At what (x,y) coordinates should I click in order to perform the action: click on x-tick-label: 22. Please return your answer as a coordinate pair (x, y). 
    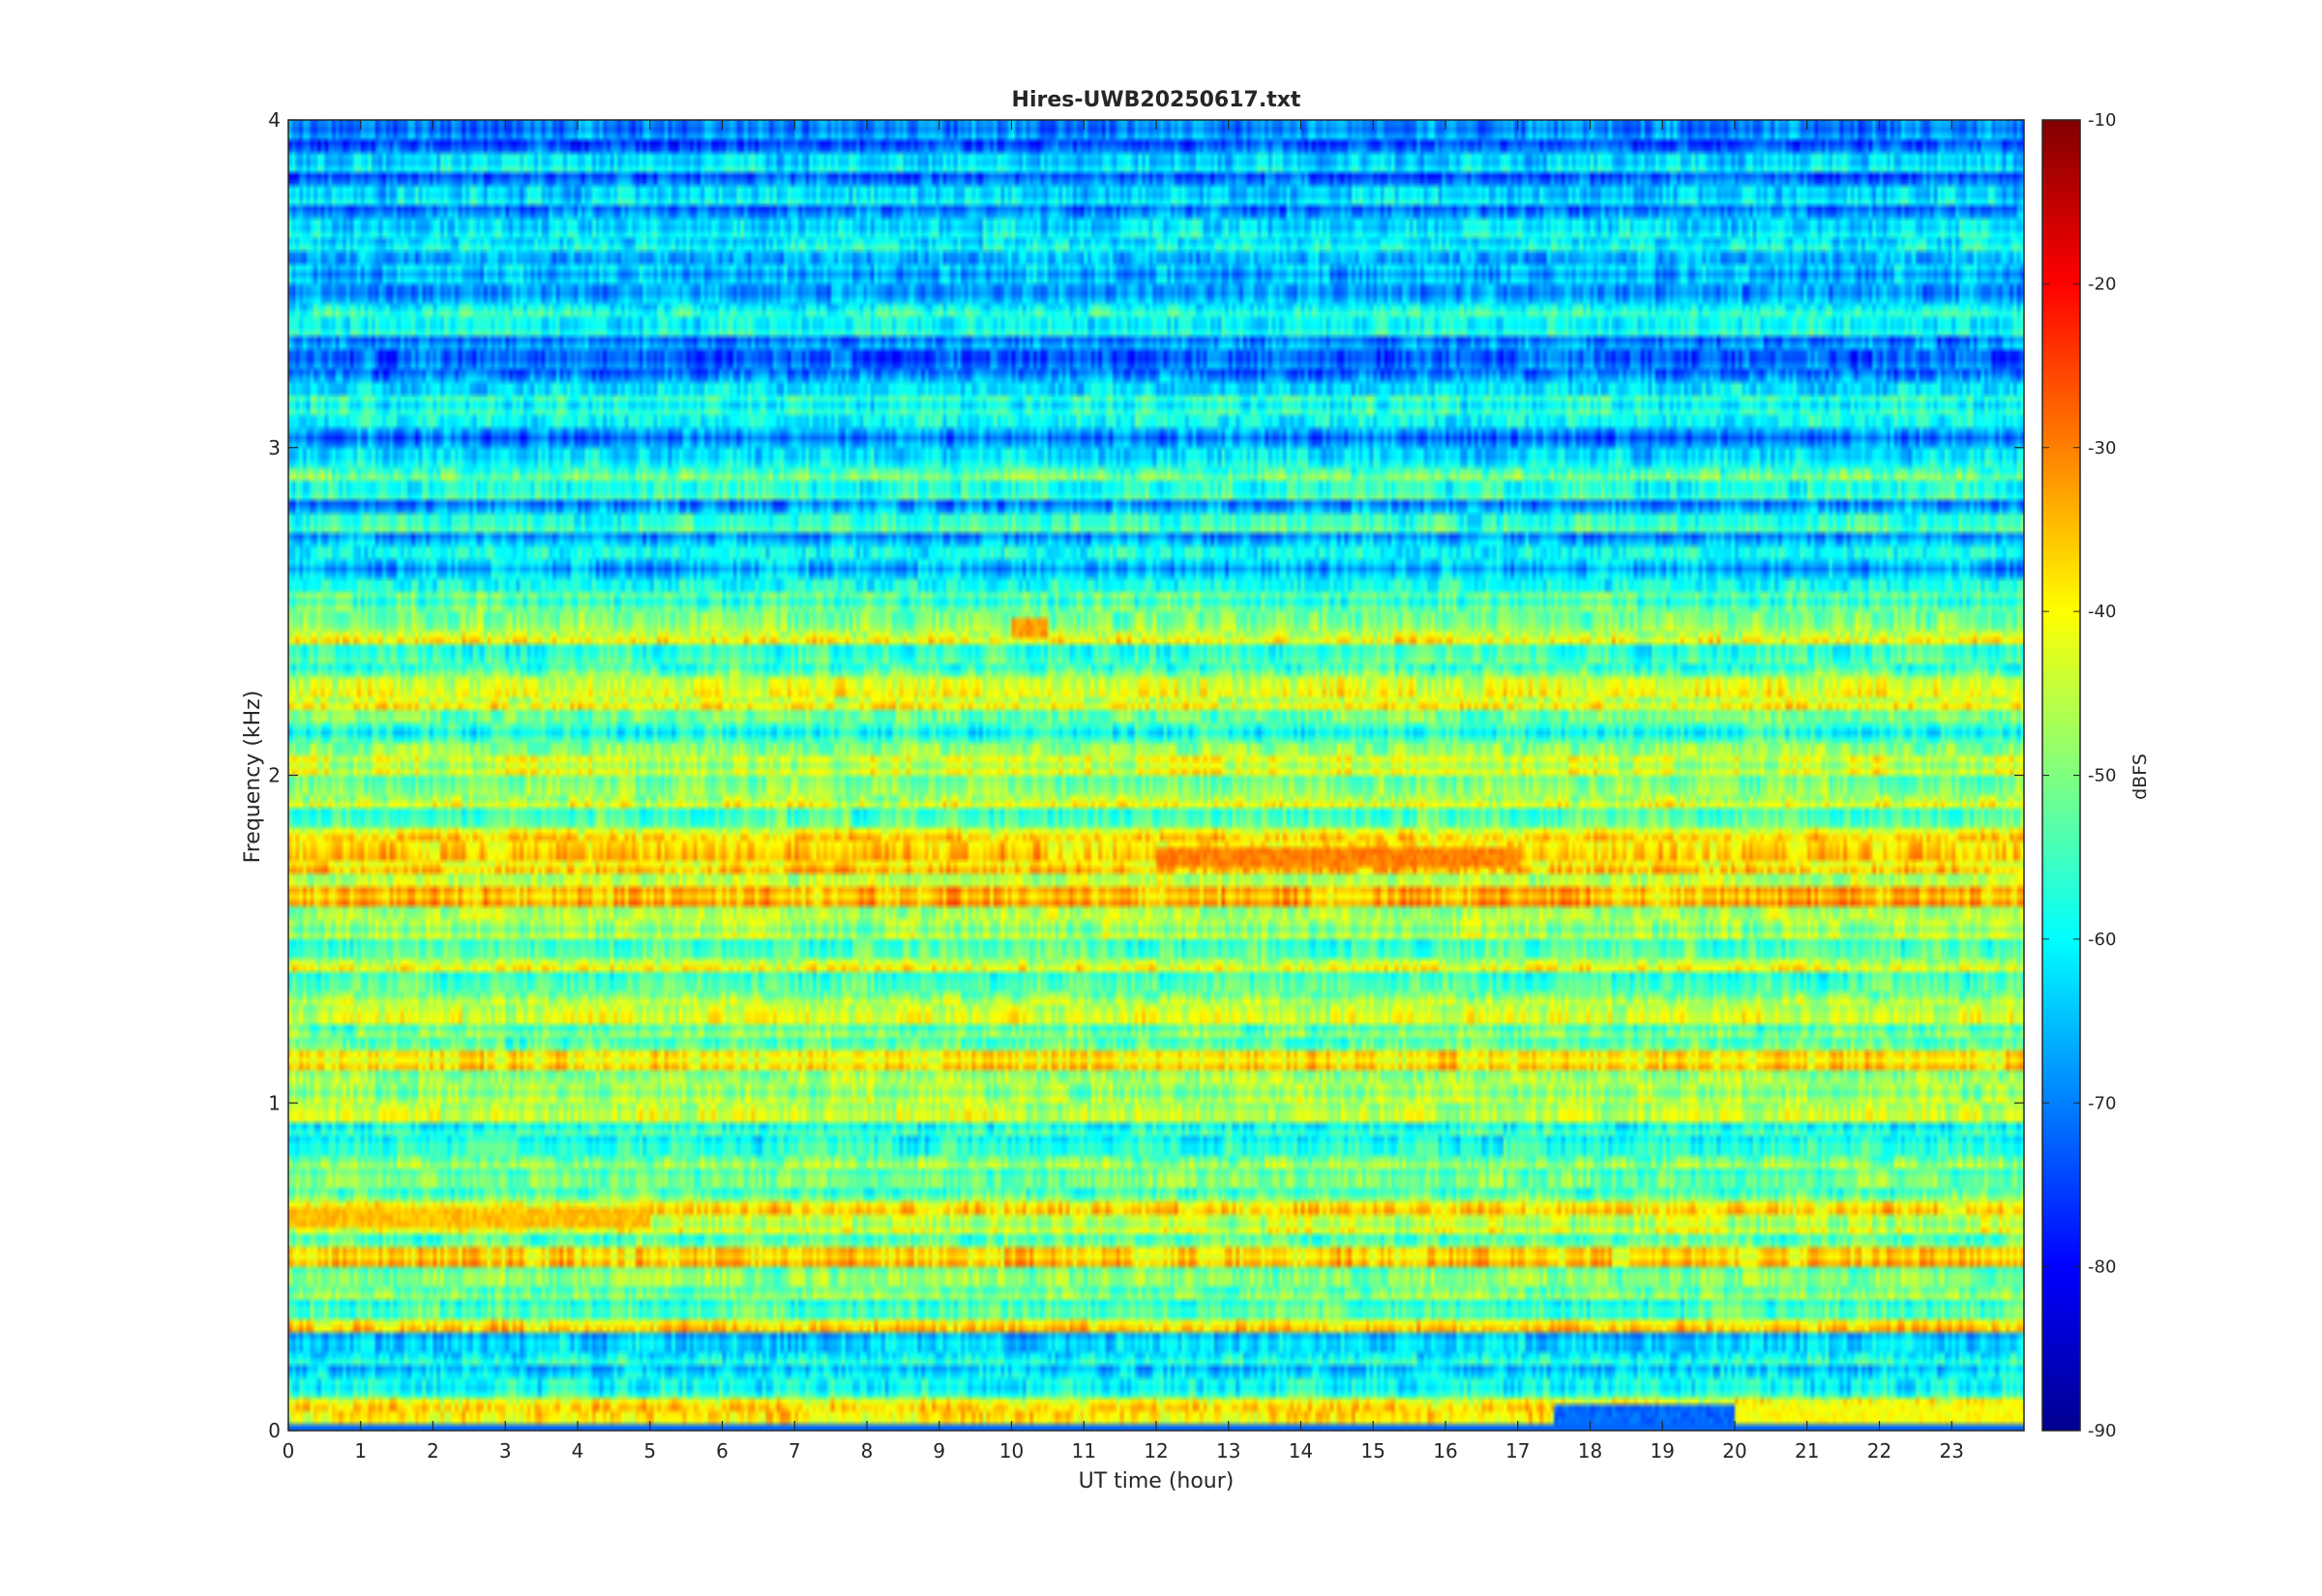
    Looking at the image, I should click on (1879, 1451).